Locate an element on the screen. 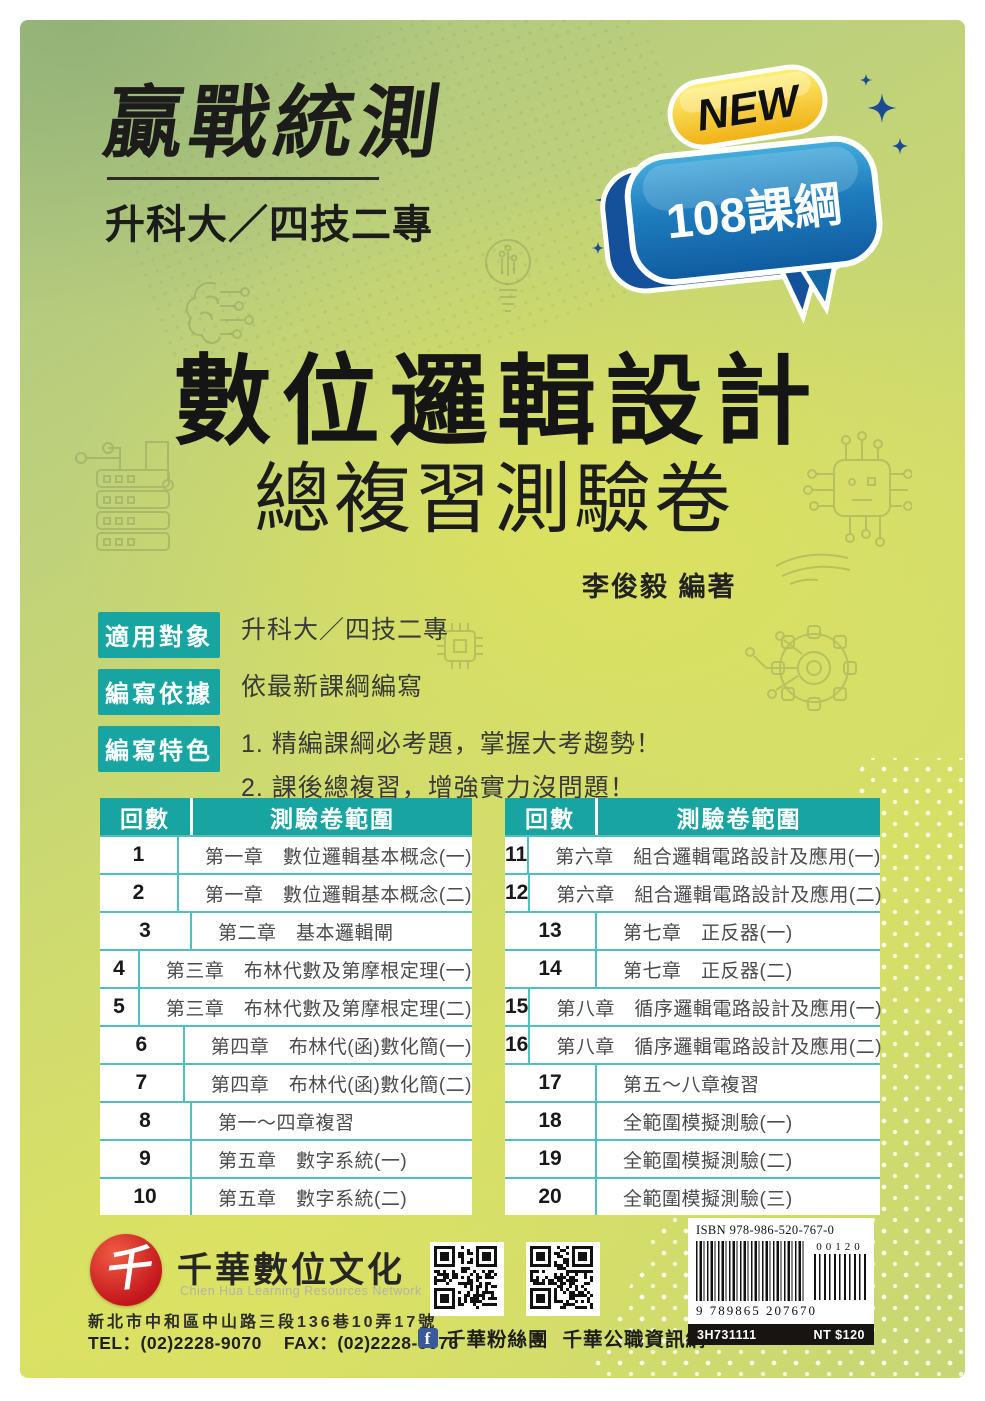 The image size is (985, 1401). publisher-logo-icon: 千 is located at coordinates (126, 1270).